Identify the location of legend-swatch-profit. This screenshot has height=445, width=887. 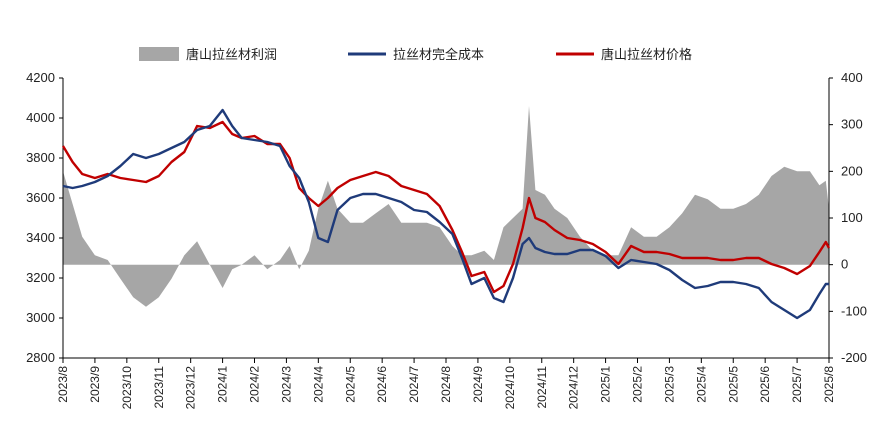
(159, 54).